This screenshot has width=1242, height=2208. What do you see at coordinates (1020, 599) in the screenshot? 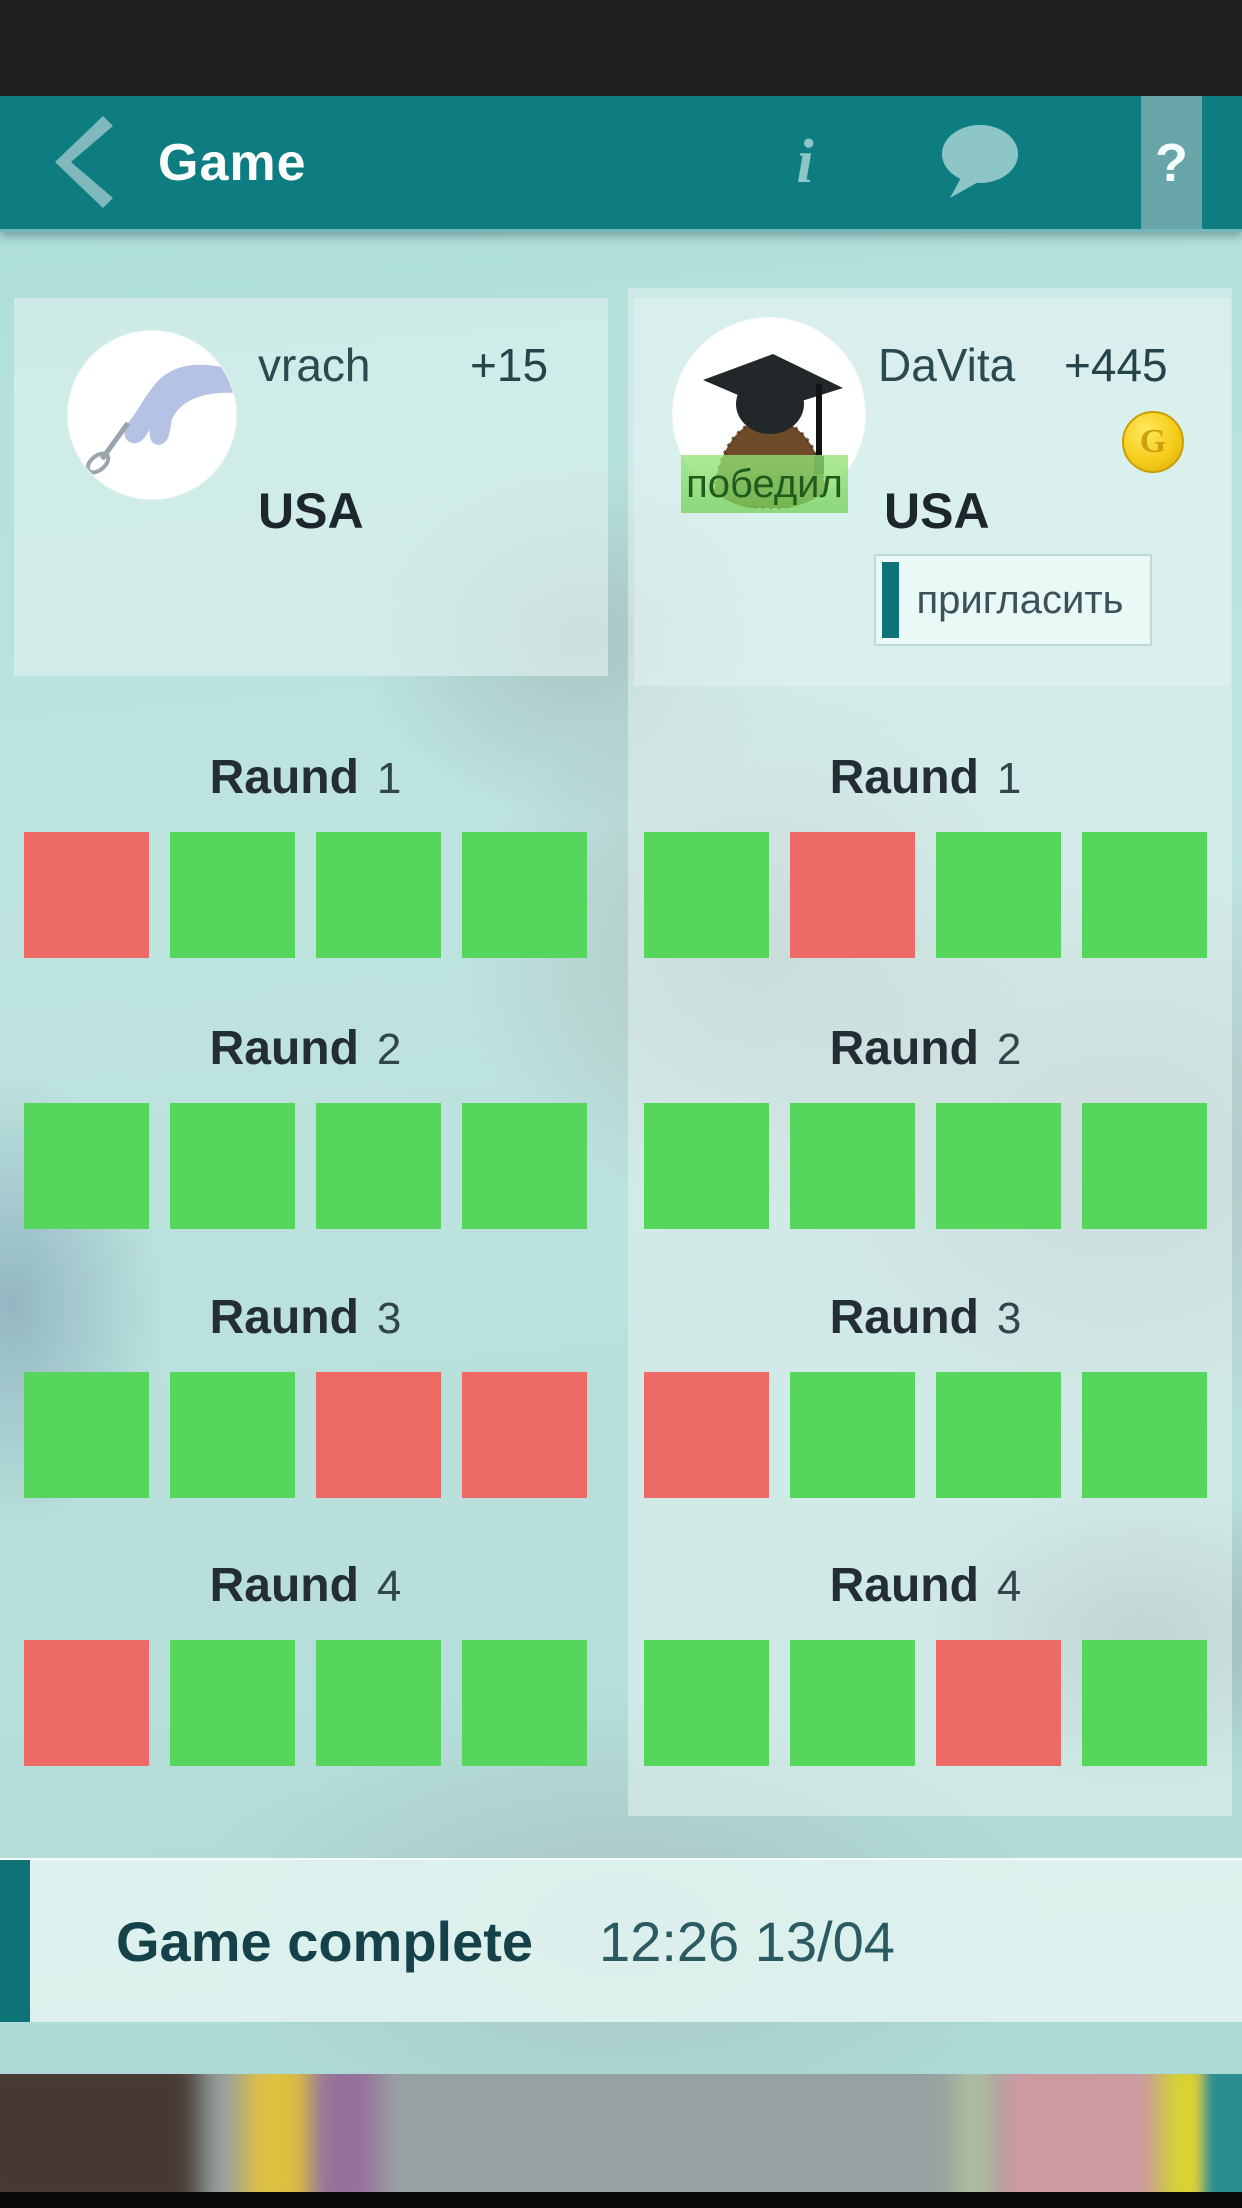
I see `invite-button-label: пригласить` at bounding box center [1020, 599].